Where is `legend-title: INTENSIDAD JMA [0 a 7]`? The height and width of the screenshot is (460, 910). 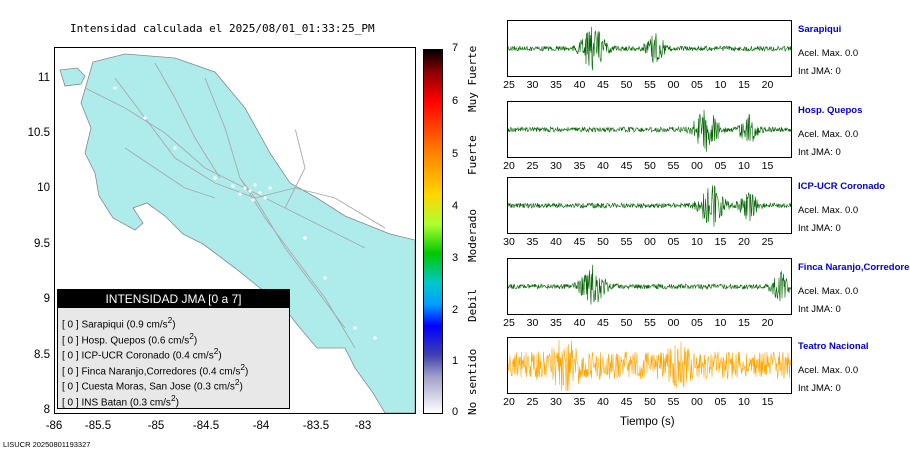 legend-title: INTENSIDAD JMA [0 a 7] is located at coordinates (173, 299).